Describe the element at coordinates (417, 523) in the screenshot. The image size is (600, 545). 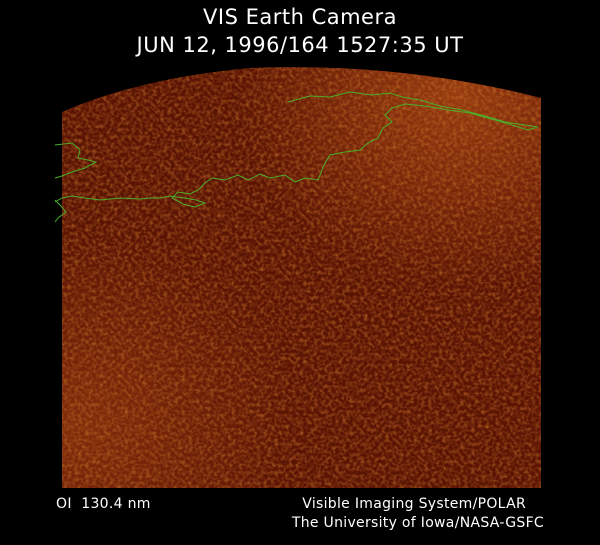
I see `credit: The University of Iowa/NASA-GSFC` at that location.